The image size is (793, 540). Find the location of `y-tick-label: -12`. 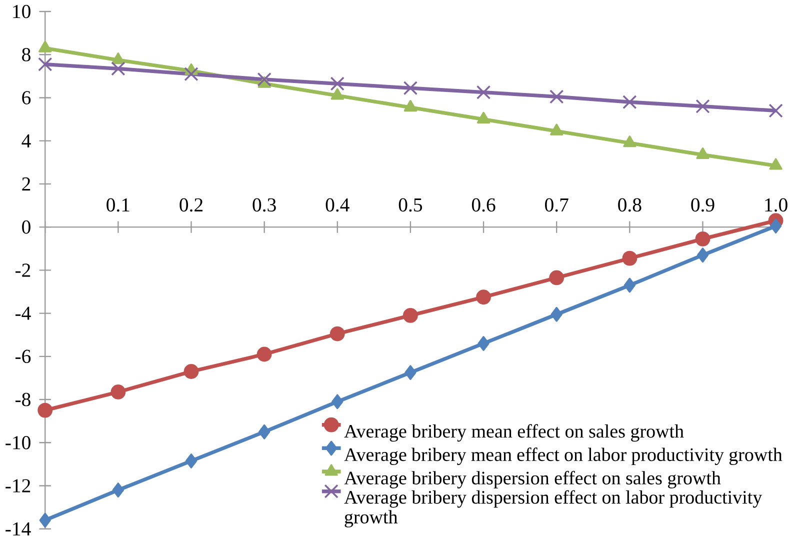

y-tick-label: -12 is located at coordinates (18, 485).